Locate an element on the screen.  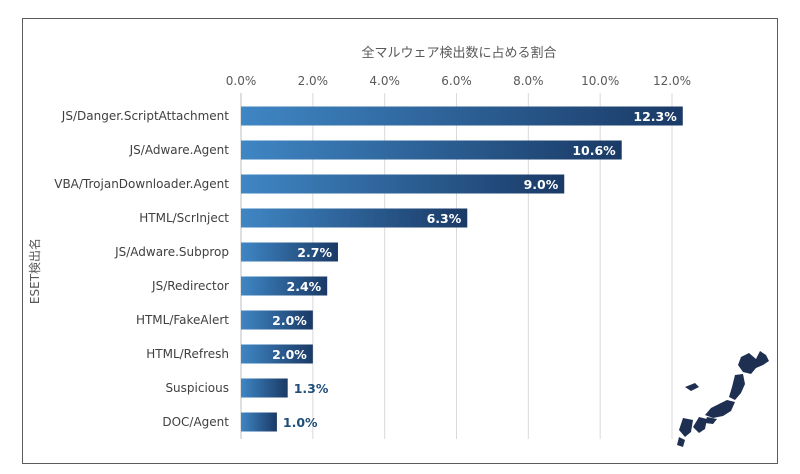
japan-map-icon is located at coordinates (723, 399).